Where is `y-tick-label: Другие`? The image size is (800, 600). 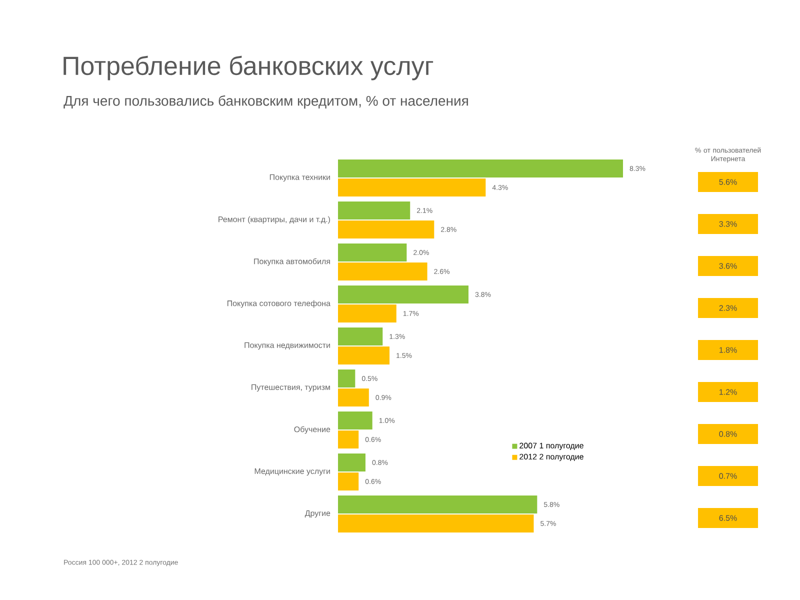 y-tick-label: Другие is located at coordinates (317, 514).